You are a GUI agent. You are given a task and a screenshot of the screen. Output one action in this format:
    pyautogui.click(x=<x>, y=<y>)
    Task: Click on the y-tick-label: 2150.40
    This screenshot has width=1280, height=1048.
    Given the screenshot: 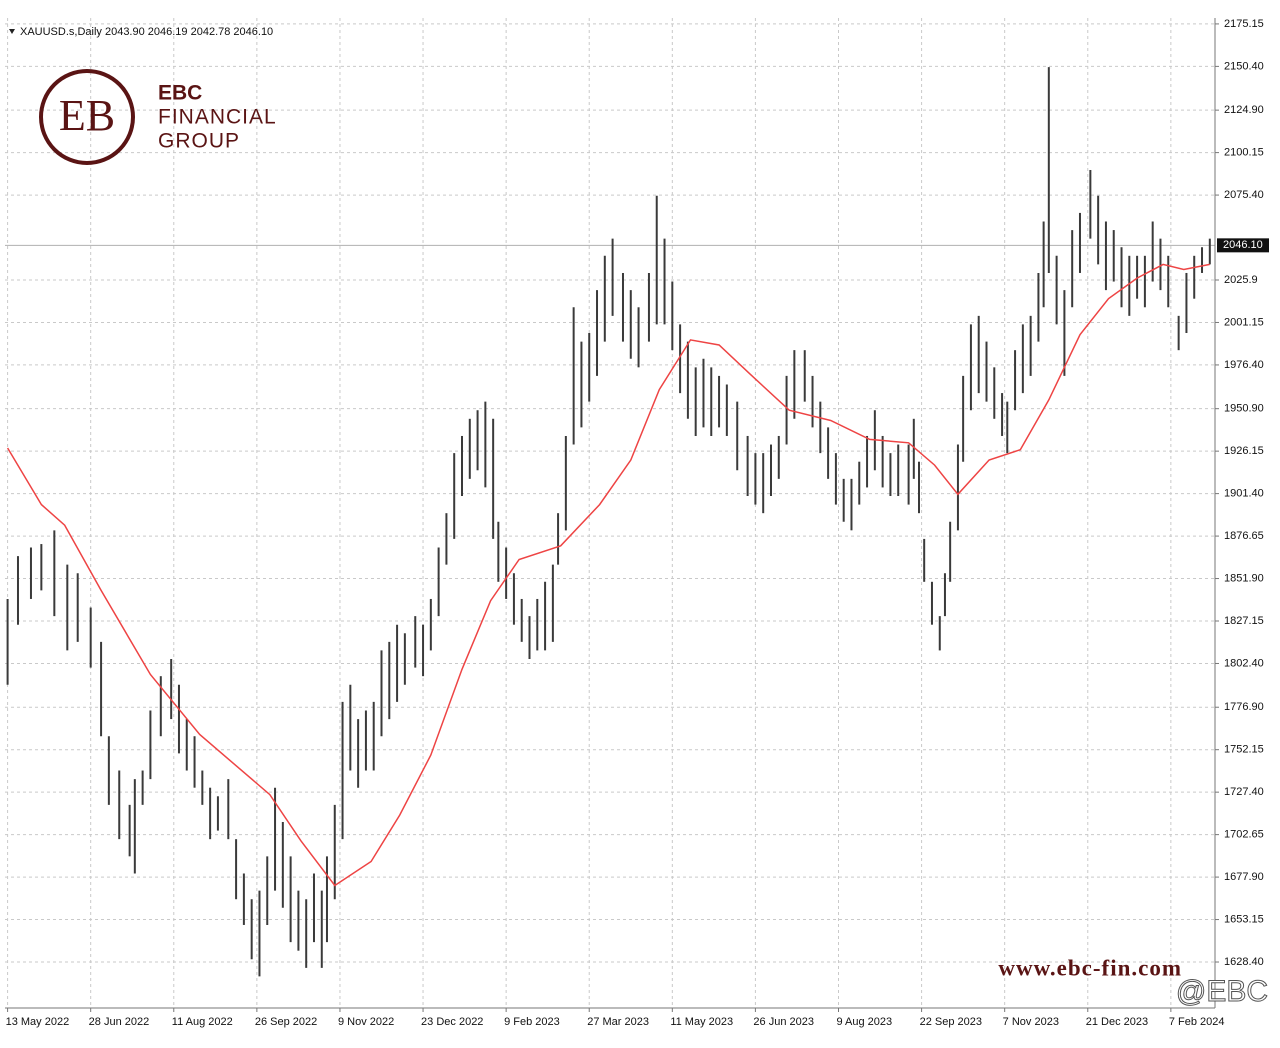 What is the action you would take?
    pyautogui.click(x=1244, y=66)
    